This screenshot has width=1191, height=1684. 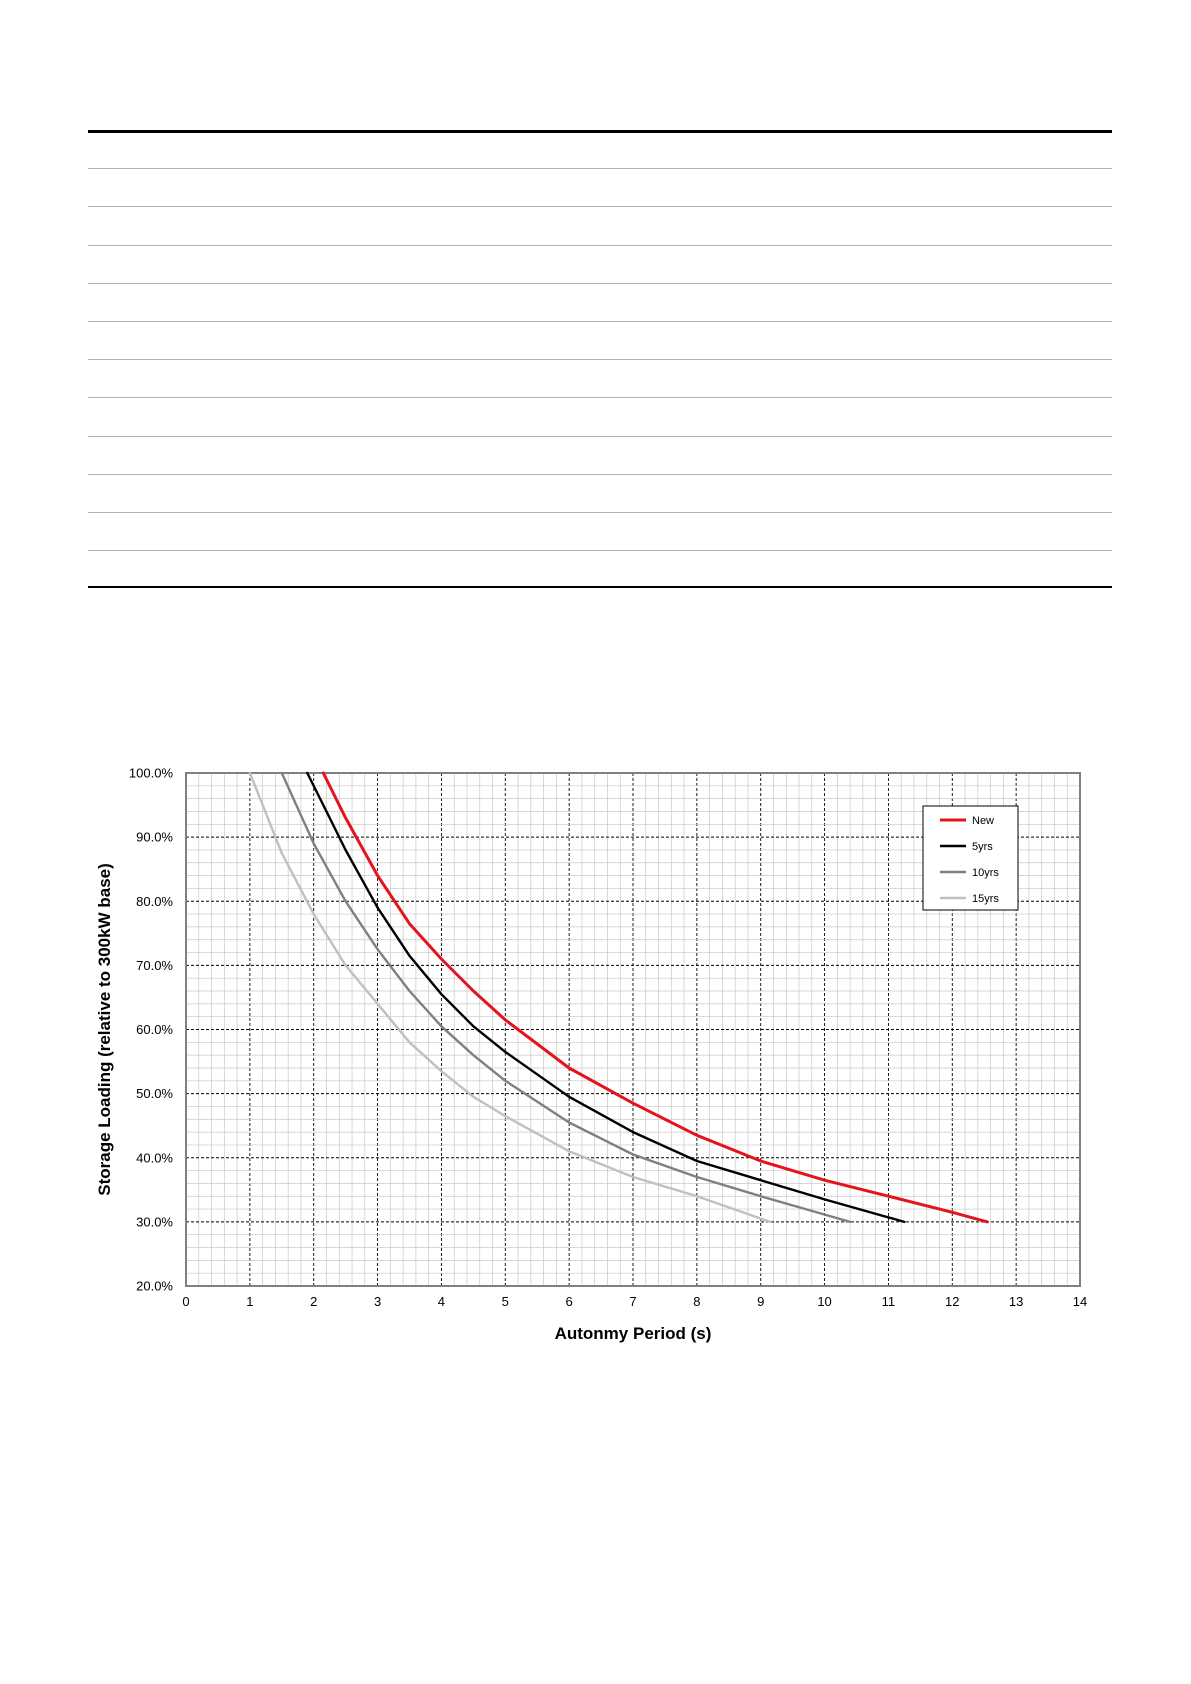 I want to click on x-tick-label: 10, so click(x=824, y=1301).